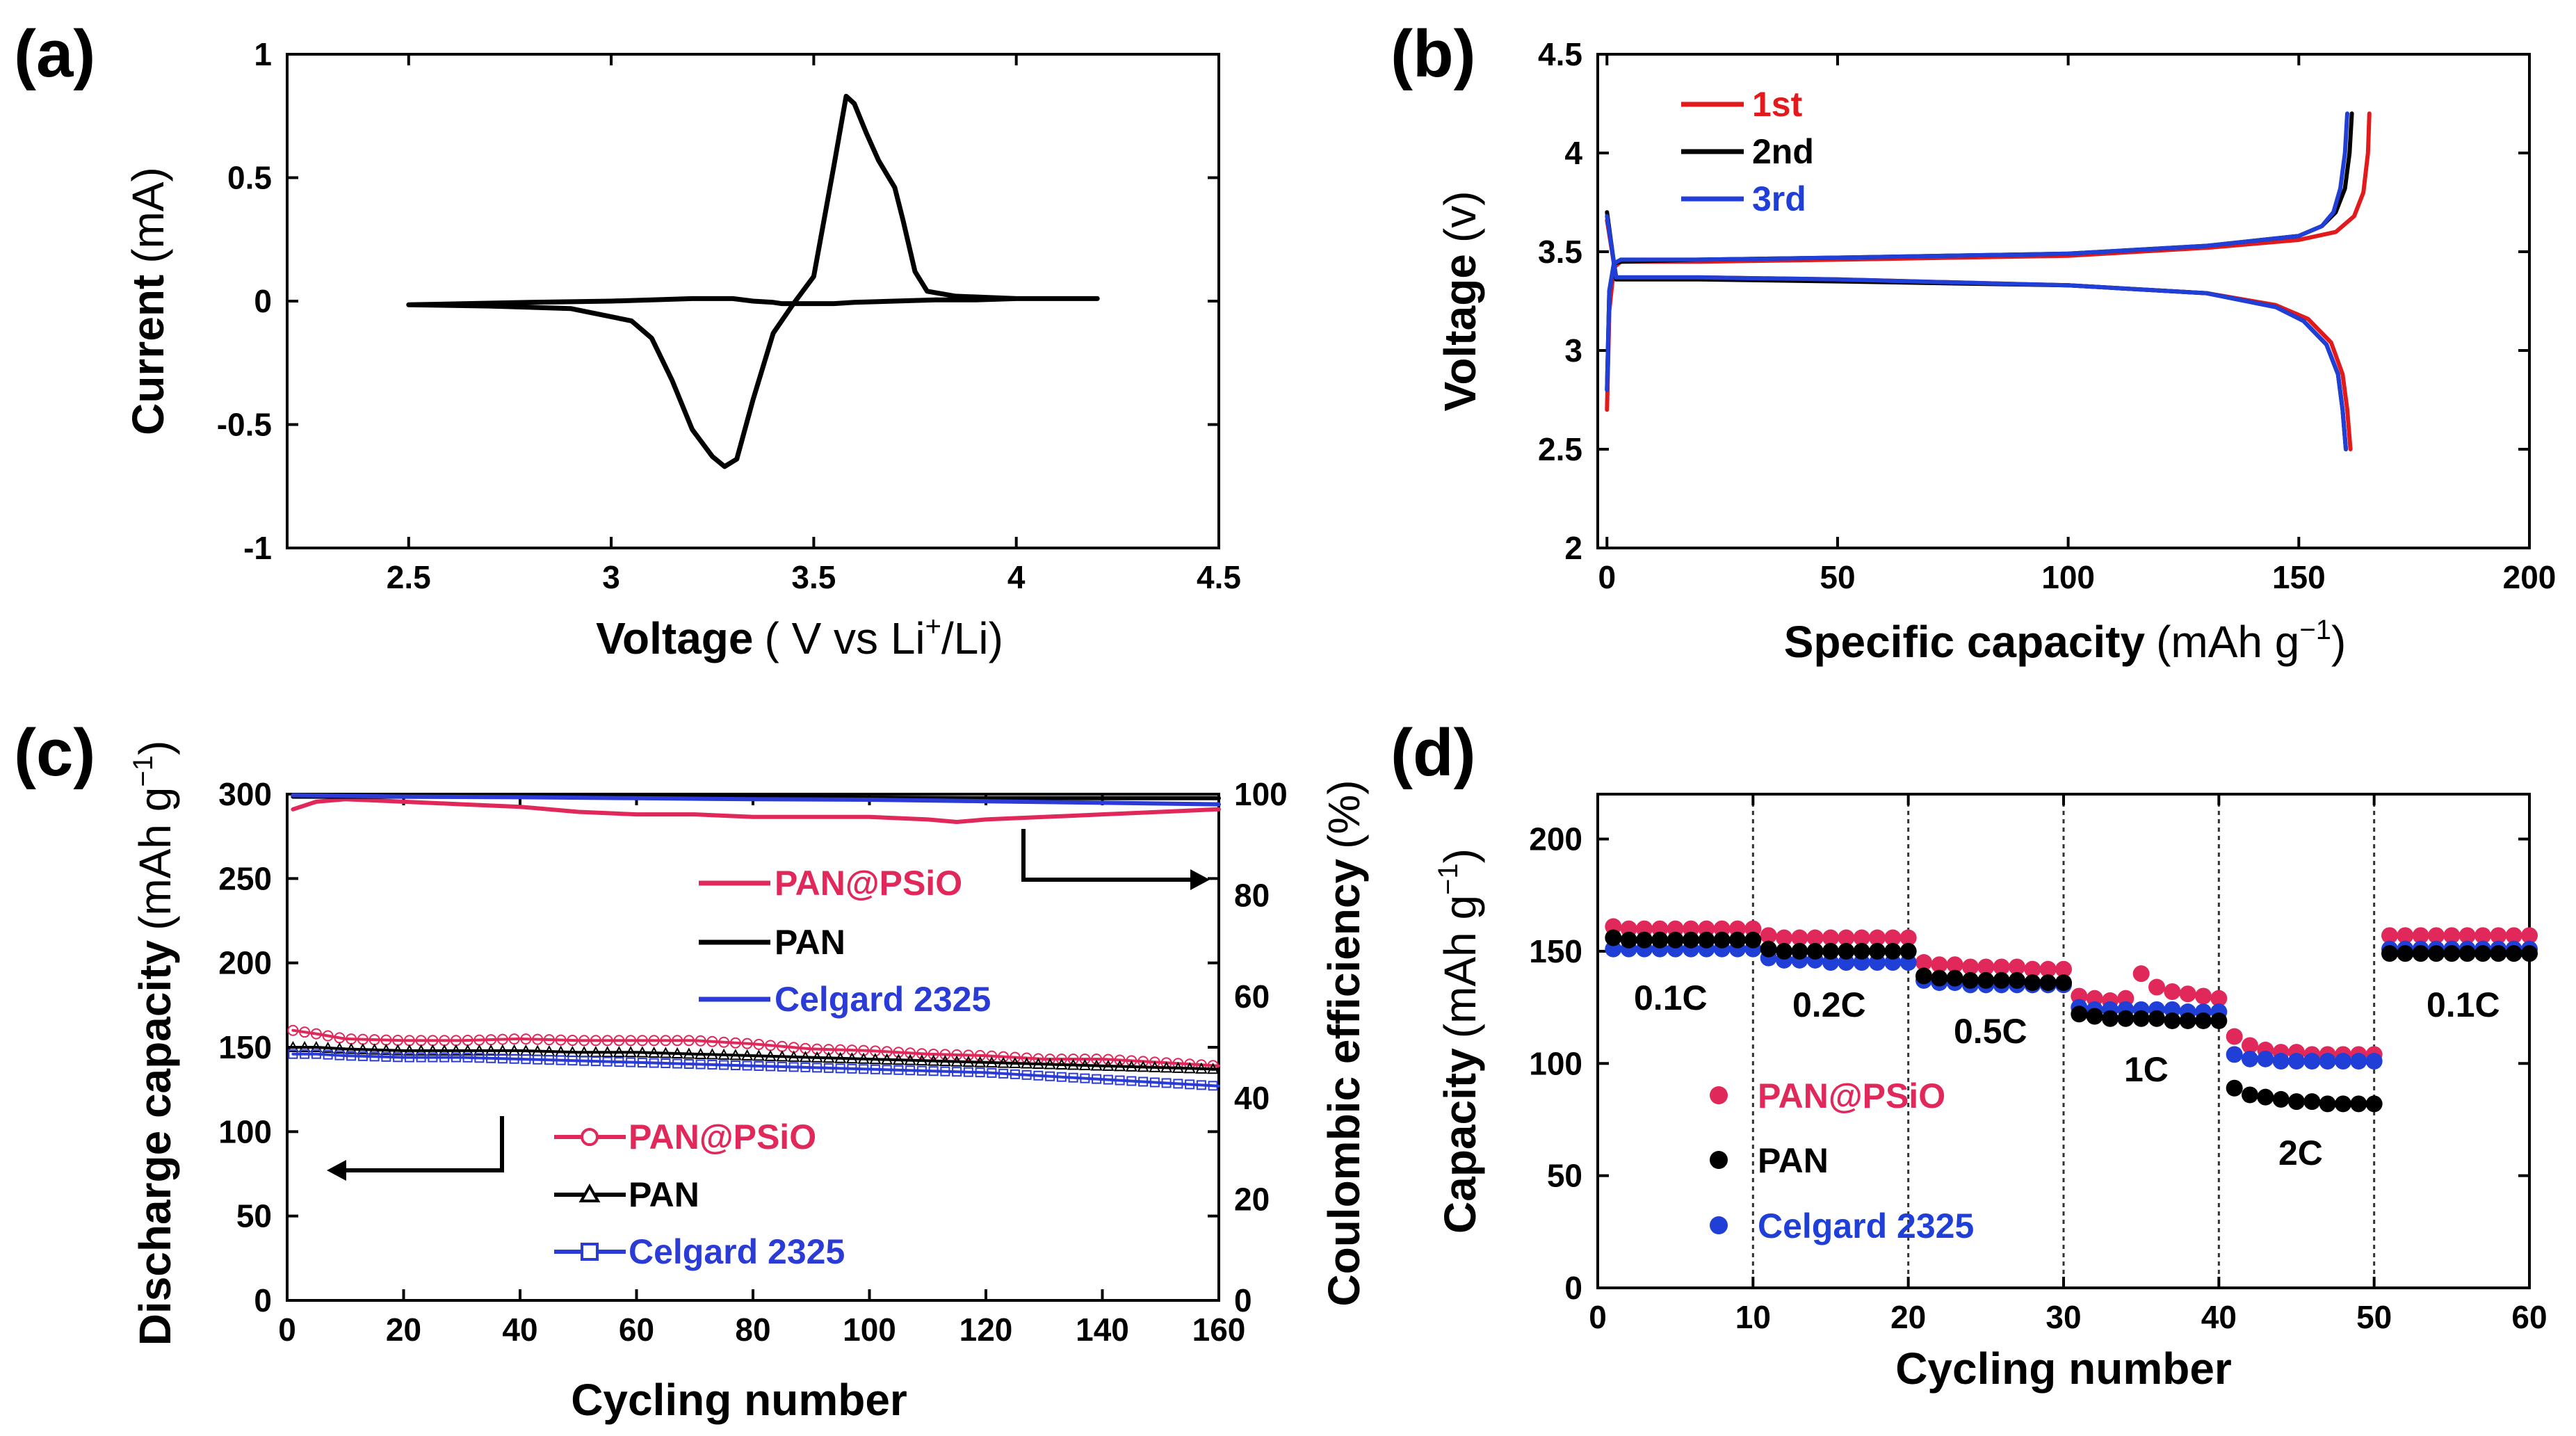 The image size is (2576, 1436). What do you see at coordinates (1261, 1047) in the screenshot?
I see `panel-c-y-ticks-right: 0 20 40 60 80 100` at bounding box center [1261, 1047].